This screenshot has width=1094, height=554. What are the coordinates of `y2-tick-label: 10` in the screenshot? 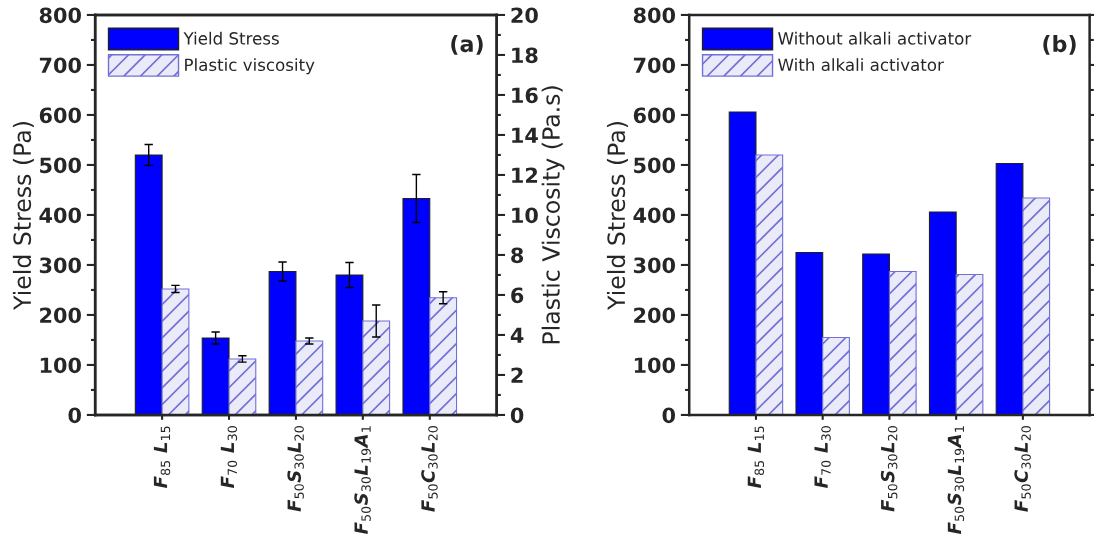 It's located at (525, 215).